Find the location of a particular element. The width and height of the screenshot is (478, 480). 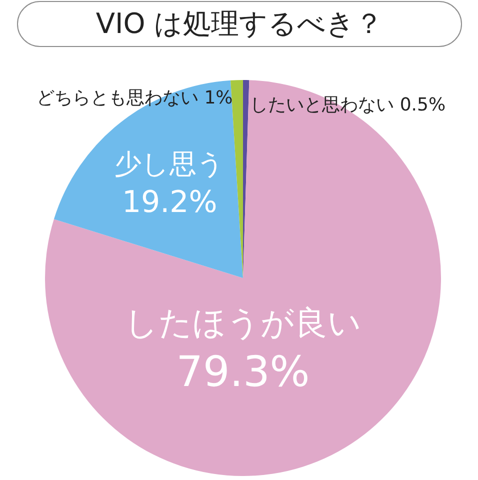

chart-title: VIO は処理するべき？ is located at coordinates (240, 23).